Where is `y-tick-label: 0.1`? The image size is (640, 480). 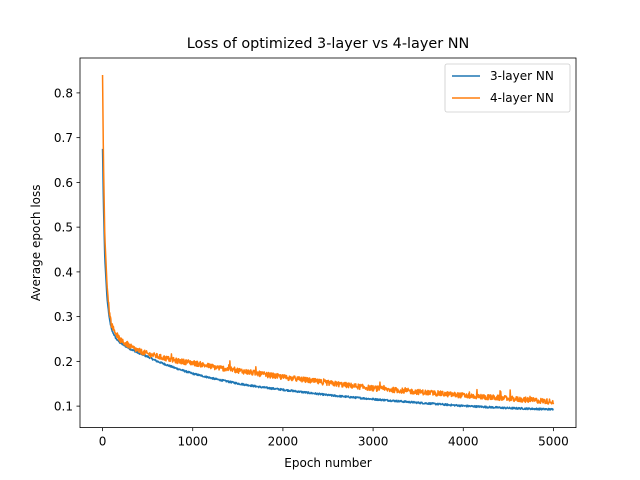 y-tick-label: 0.1 is located at coordinates (63, 407).